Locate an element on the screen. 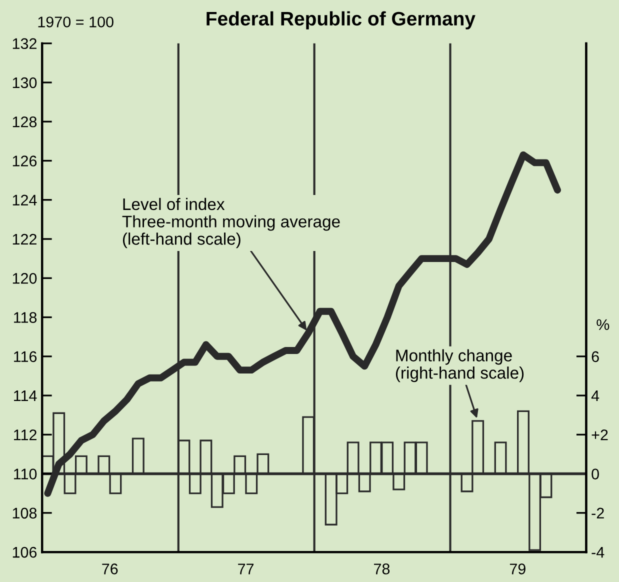 Image resolution: width=619 pixels, height=582 pixels. y-tick-label: 106 is located at coordinates (24, 552).